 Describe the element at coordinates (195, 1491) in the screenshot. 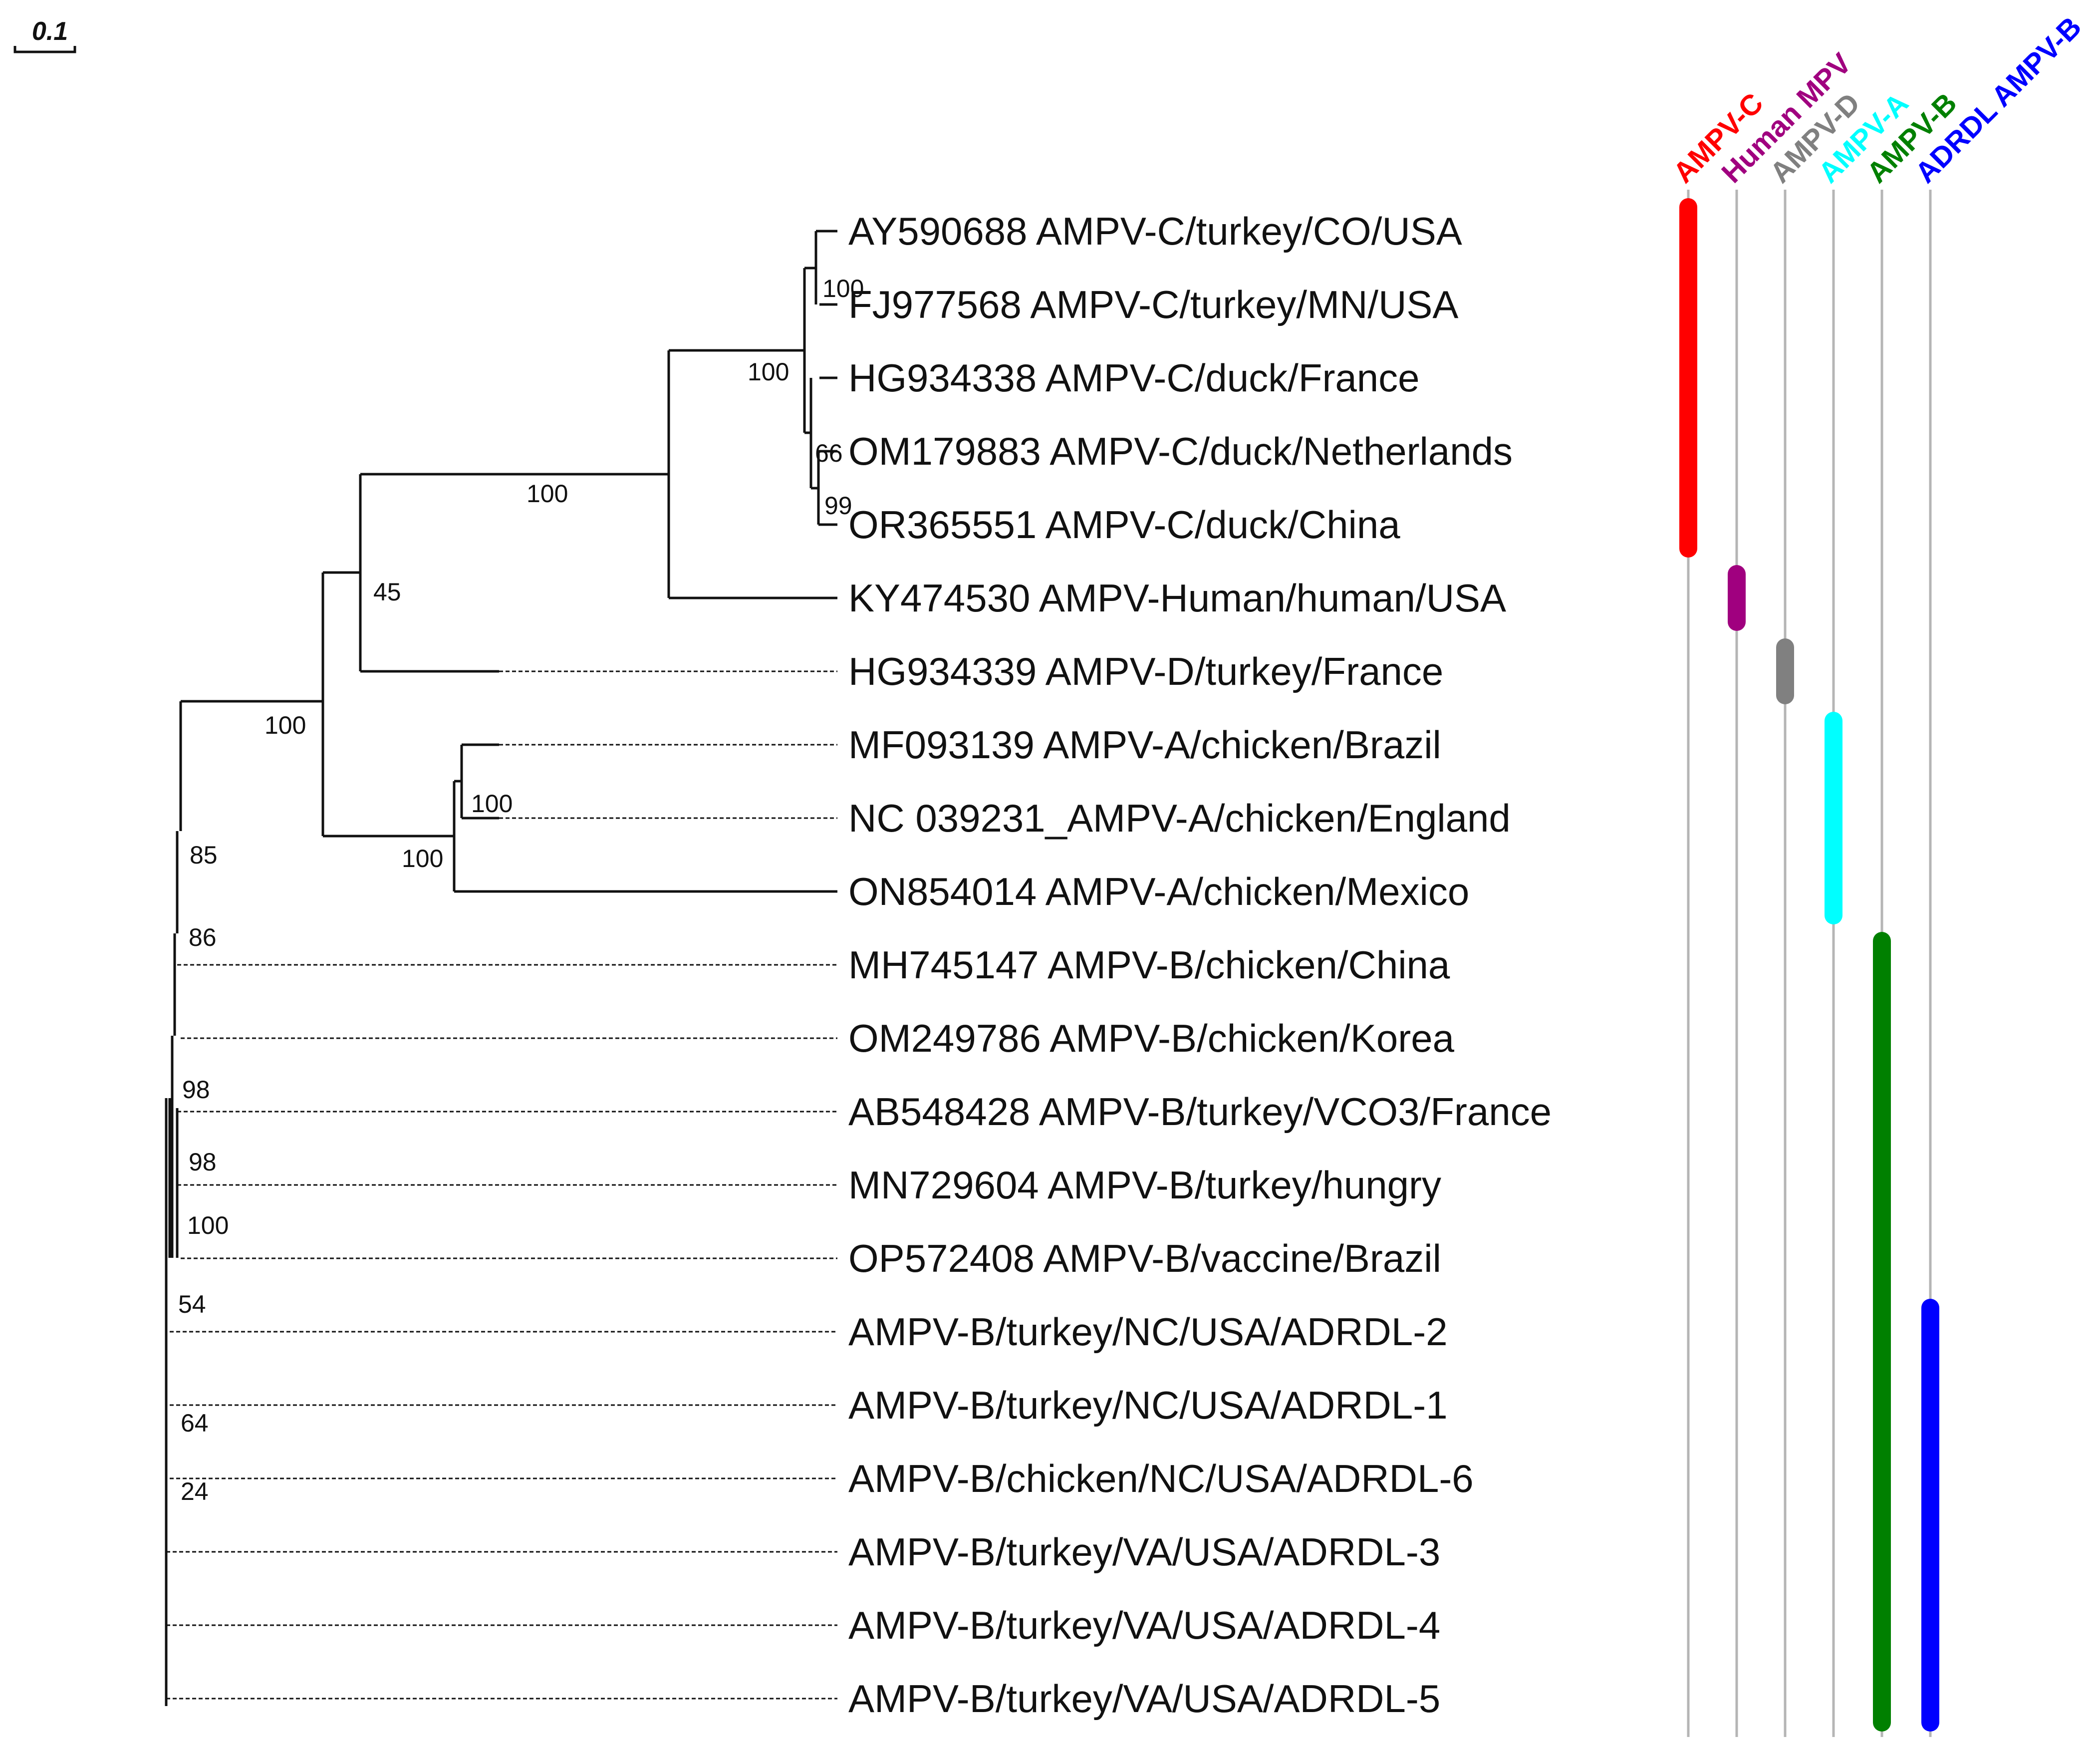

I see `support-24: 24` at that location.